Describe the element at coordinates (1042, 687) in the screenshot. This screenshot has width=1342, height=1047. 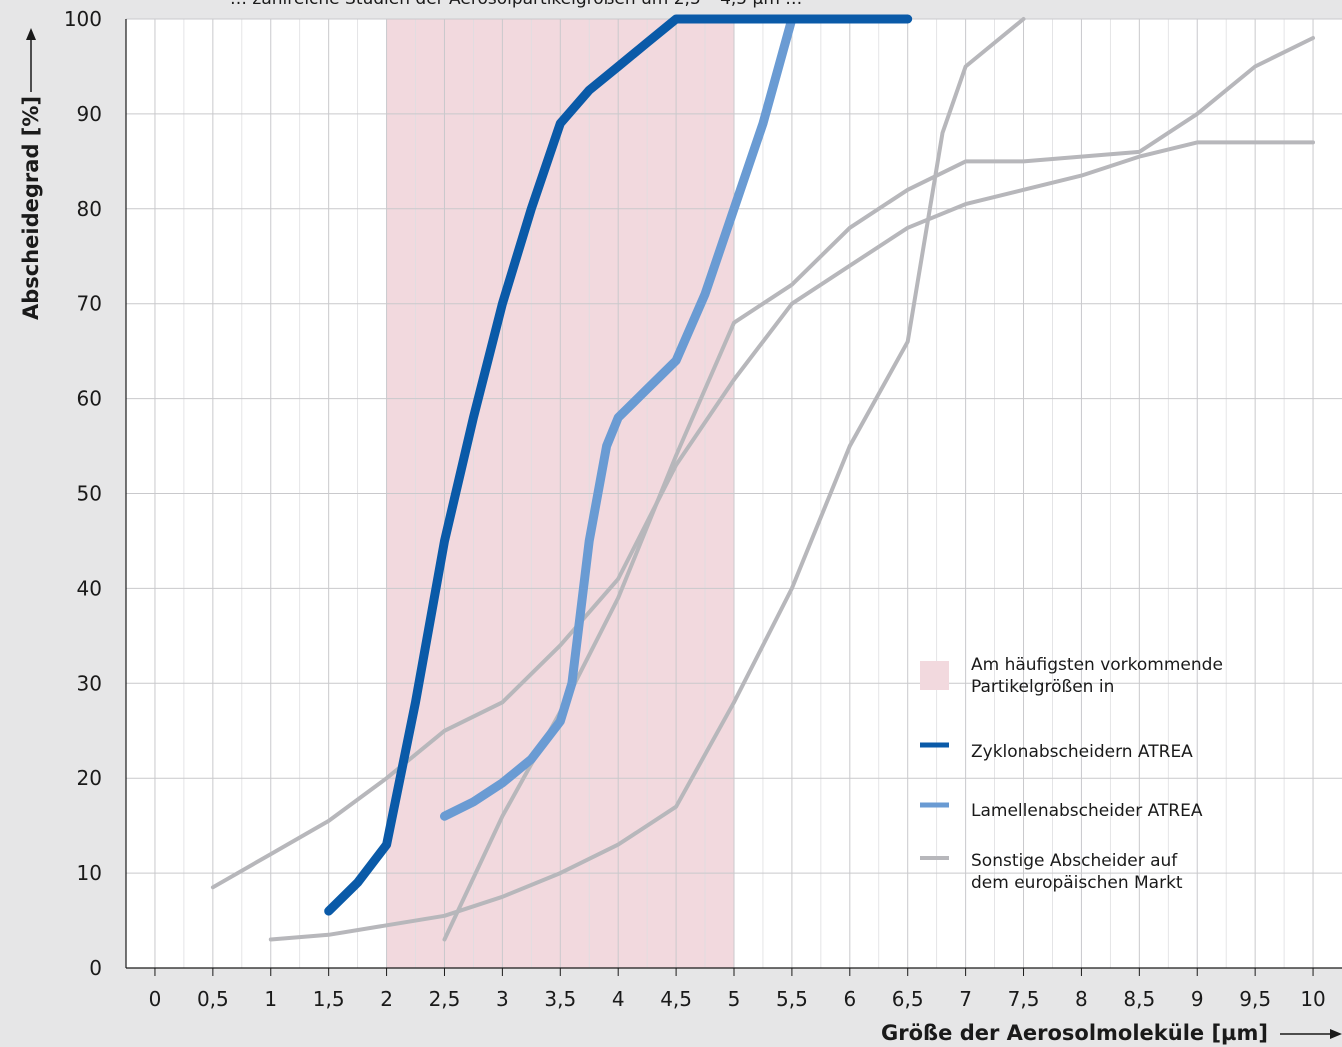
I see `legend-label-band: Partikelgrößen in` at that location.